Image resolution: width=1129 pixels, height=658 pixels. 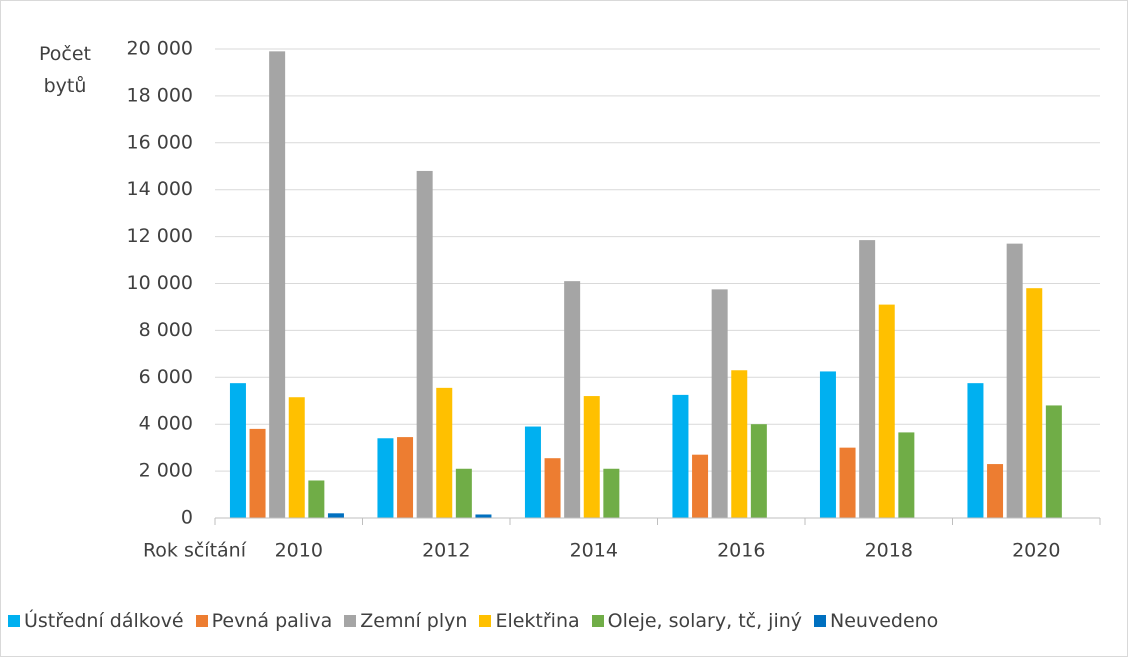 What do you see at coordinates (195, 551) in the screenshot?
I see `x-axis-label: Rok sčítání` at bounding box center [195, 551].